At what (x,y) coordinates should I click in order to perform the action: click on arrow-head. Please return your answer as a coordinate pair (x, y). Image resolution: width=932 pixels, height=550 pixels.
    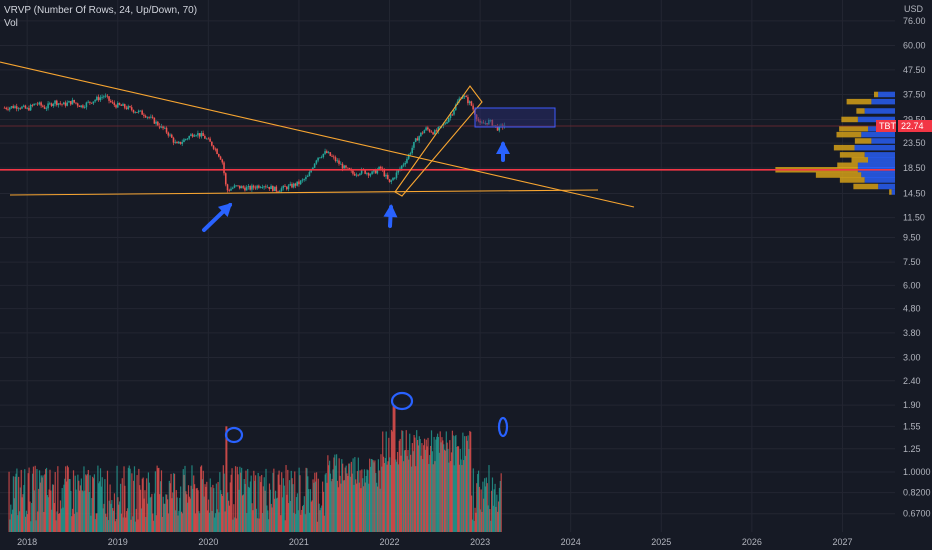
    Looking at the image, I should click on (503, 147).